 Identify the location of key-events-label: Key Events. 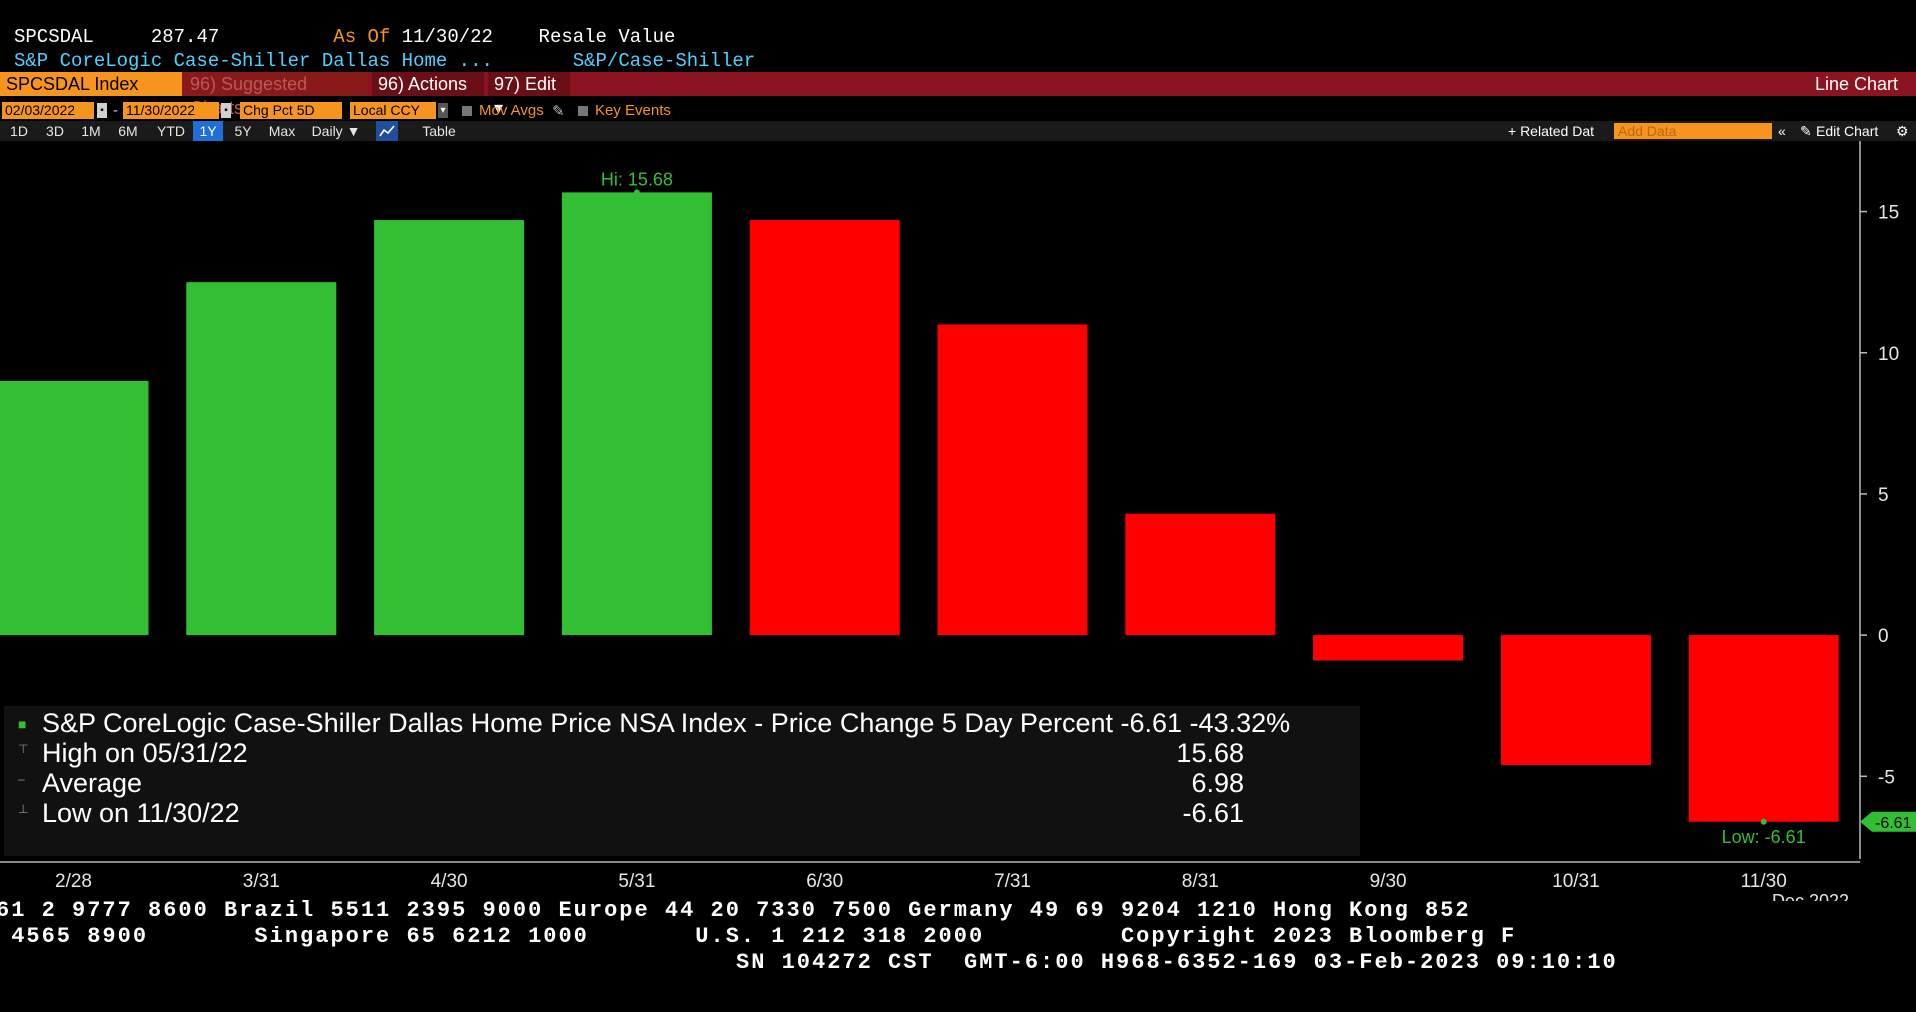
(633, 110).